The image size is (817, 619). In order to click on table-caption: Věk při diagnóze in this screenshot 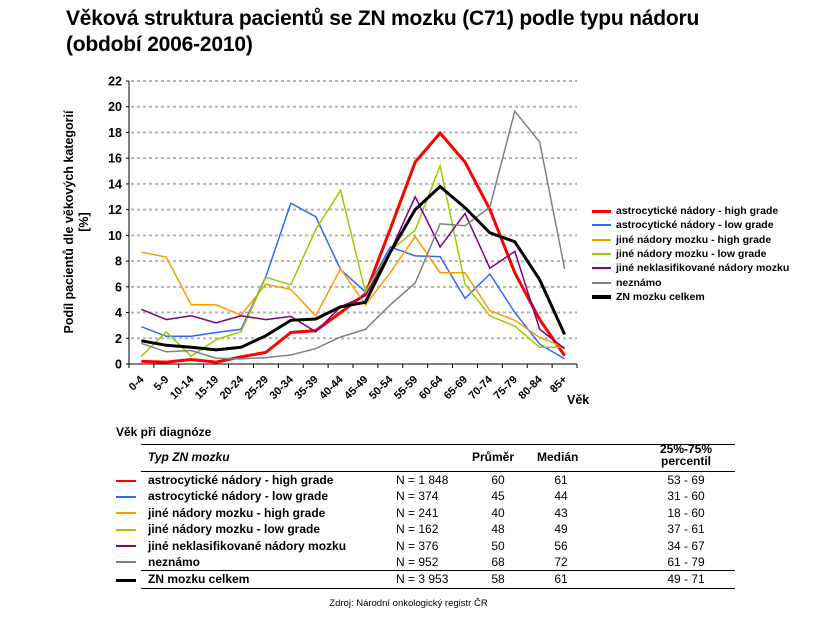, I will do `click(164, 432)`.